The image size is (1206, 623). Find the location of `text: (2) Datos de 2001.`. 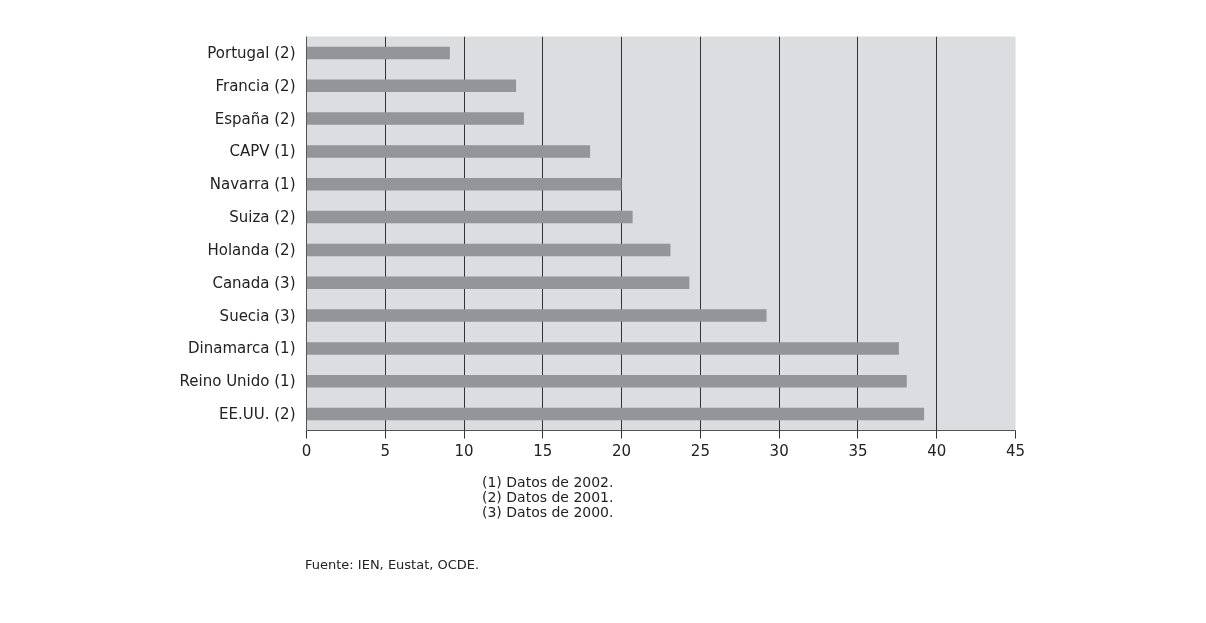

text: (2) Datos de 2001. is located at coordinates (548, 497).